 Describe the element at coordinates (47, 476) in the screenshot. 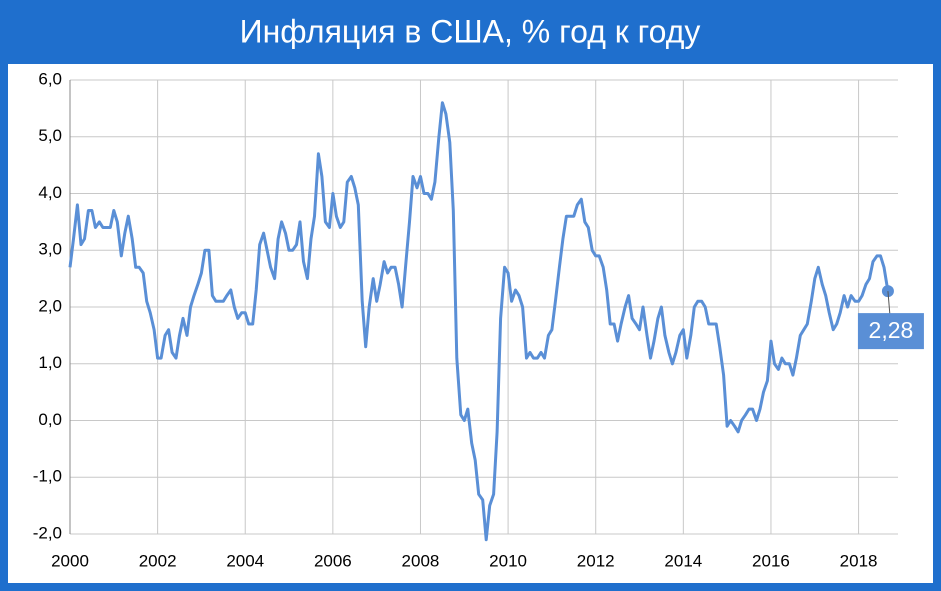

I see `y-tick-label: -1,0` at that location.